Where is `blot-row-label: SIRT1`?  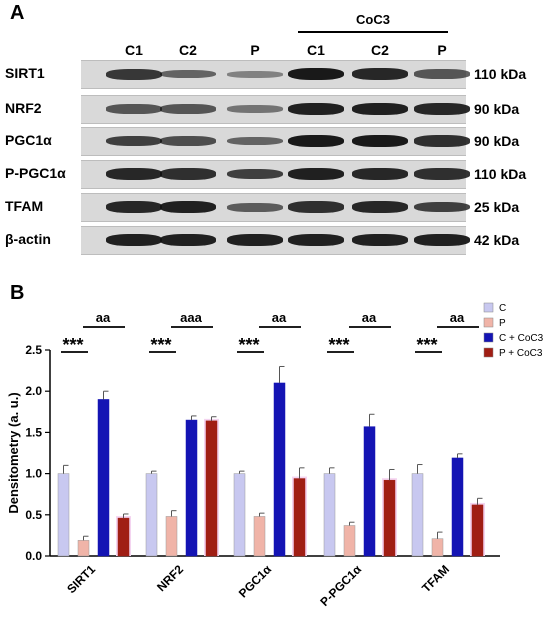 blot-row-label: SIRT1 is located at coordinates (25, 73).